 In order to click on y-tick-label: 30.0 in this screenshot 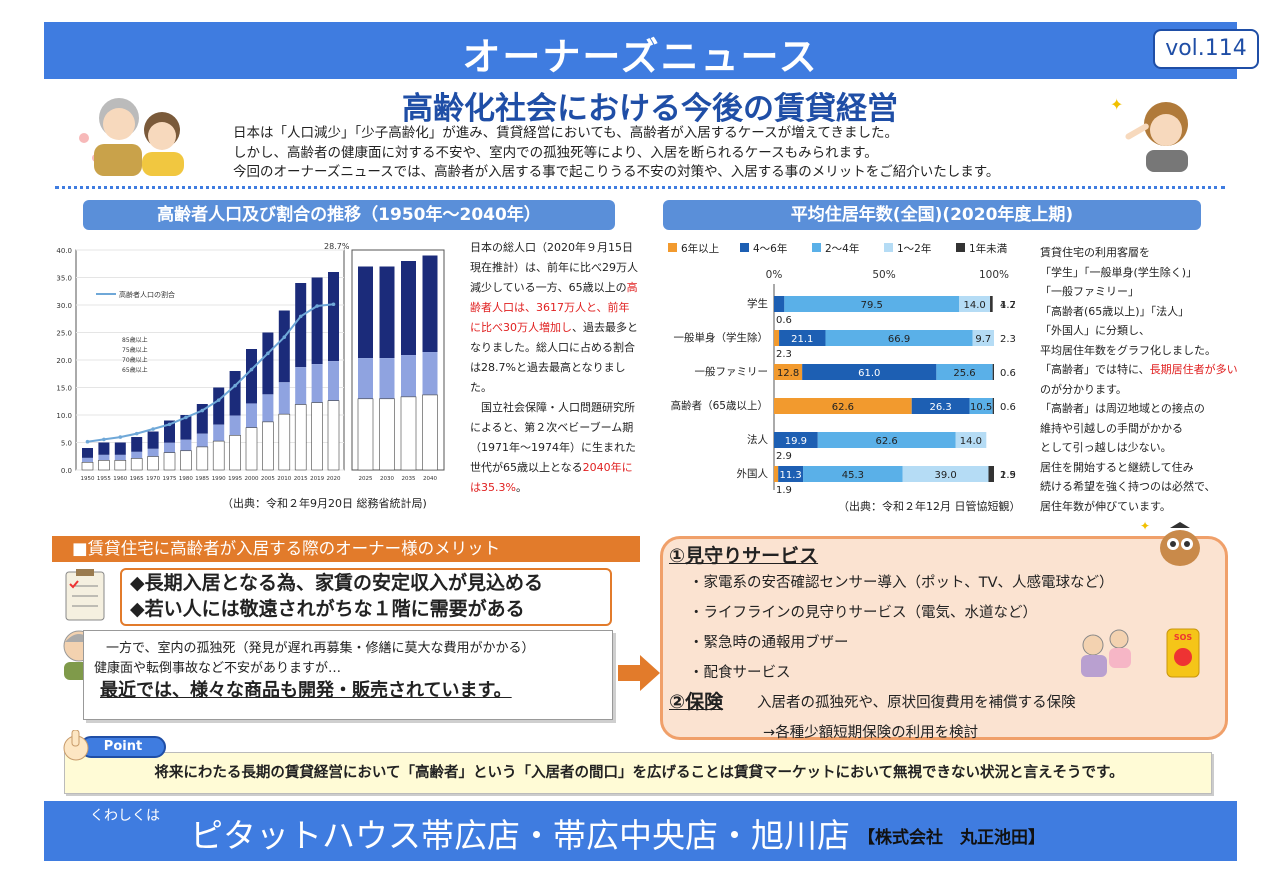, I will do `click(64, 306)`.